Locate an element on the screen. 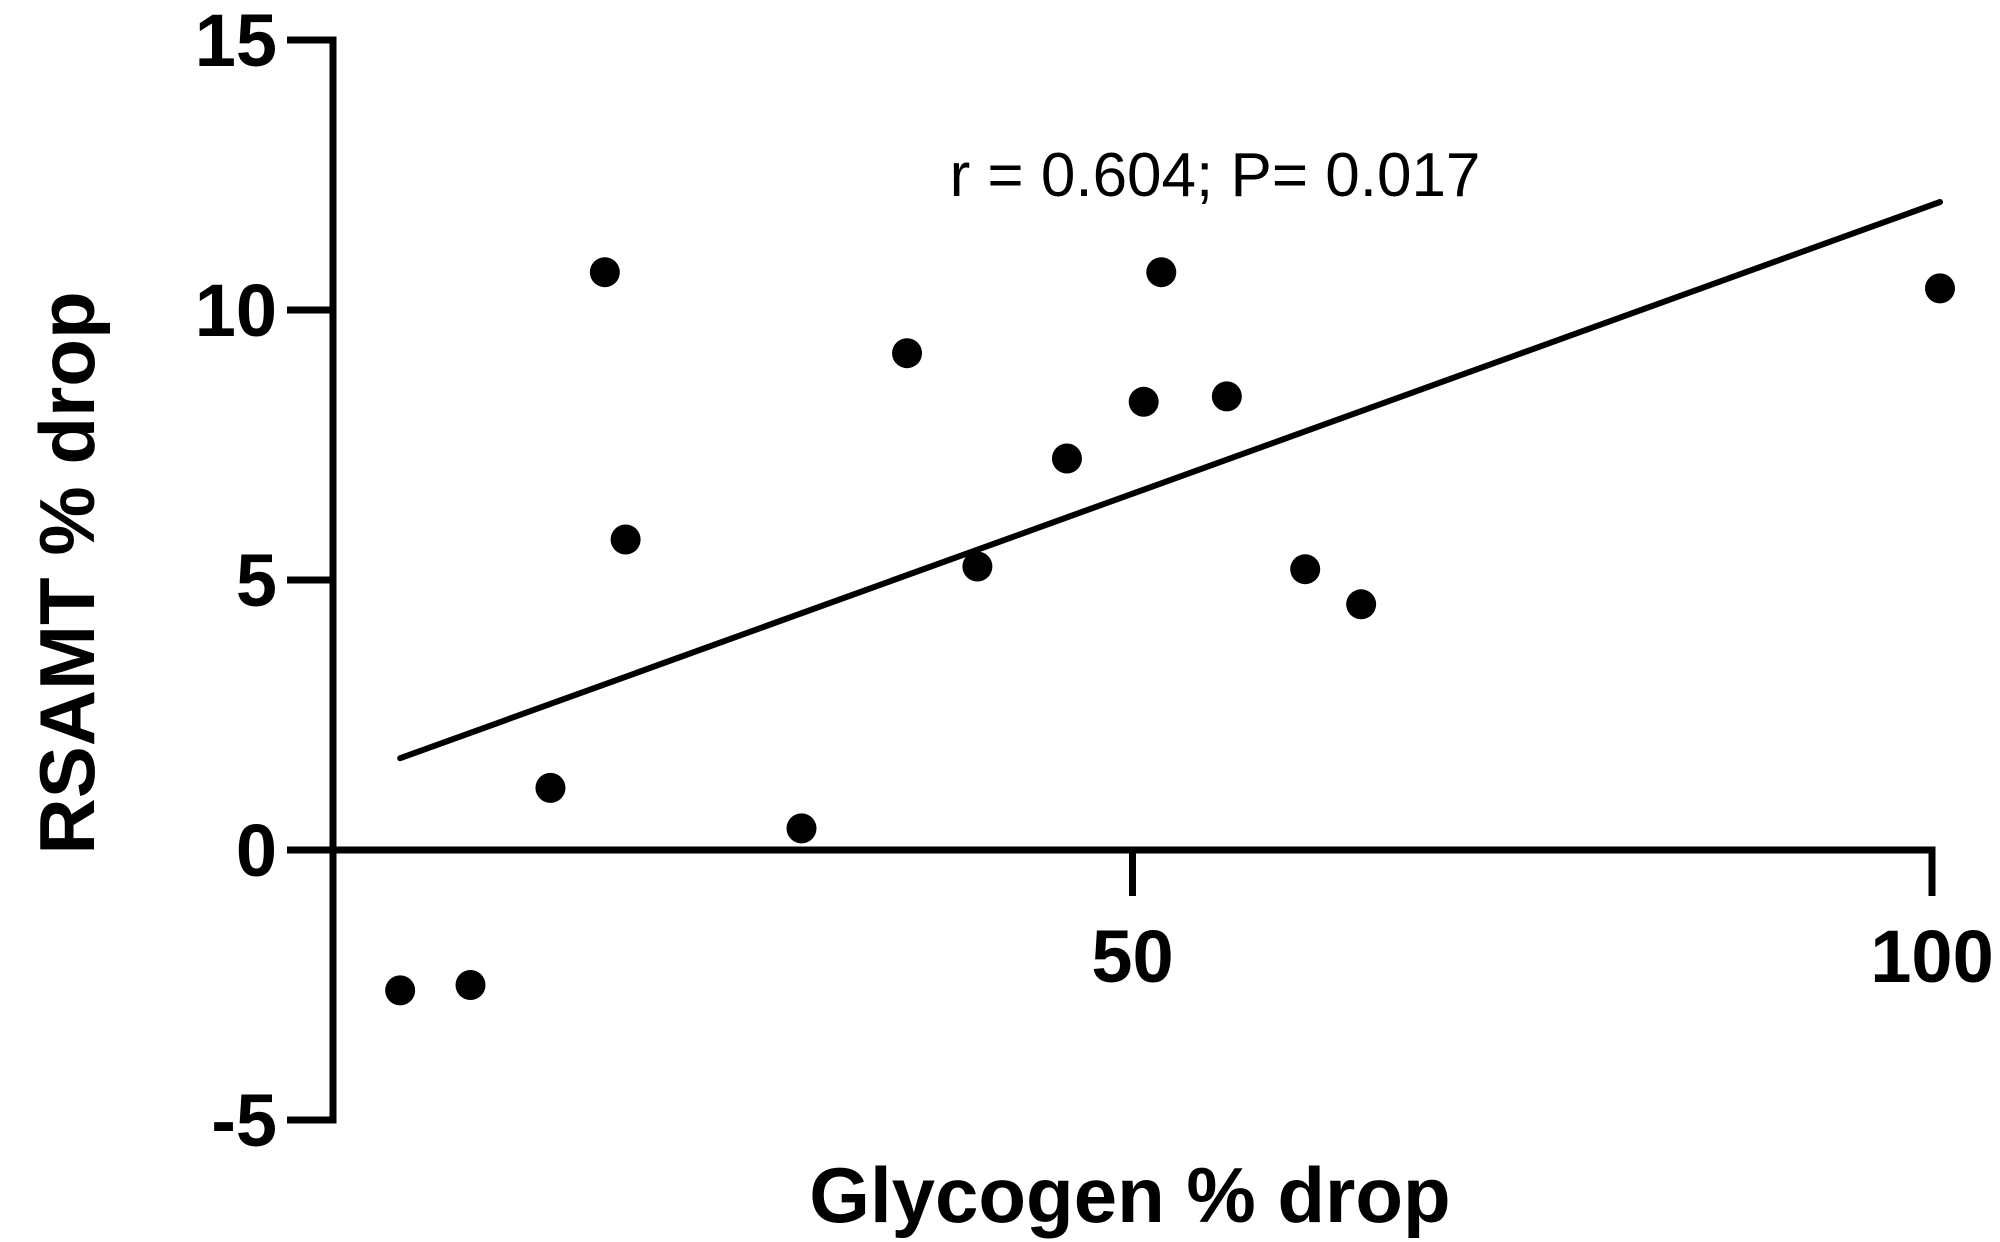  x-axis-title: Glycogen % drop is located at coordinates (1129, 1195).